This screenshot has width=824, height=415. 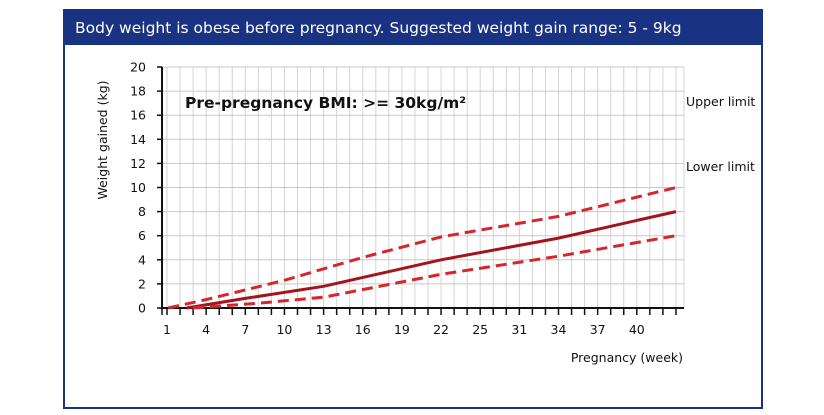 I want to click on y-tick-label: 2, so click(x=142, y=283).